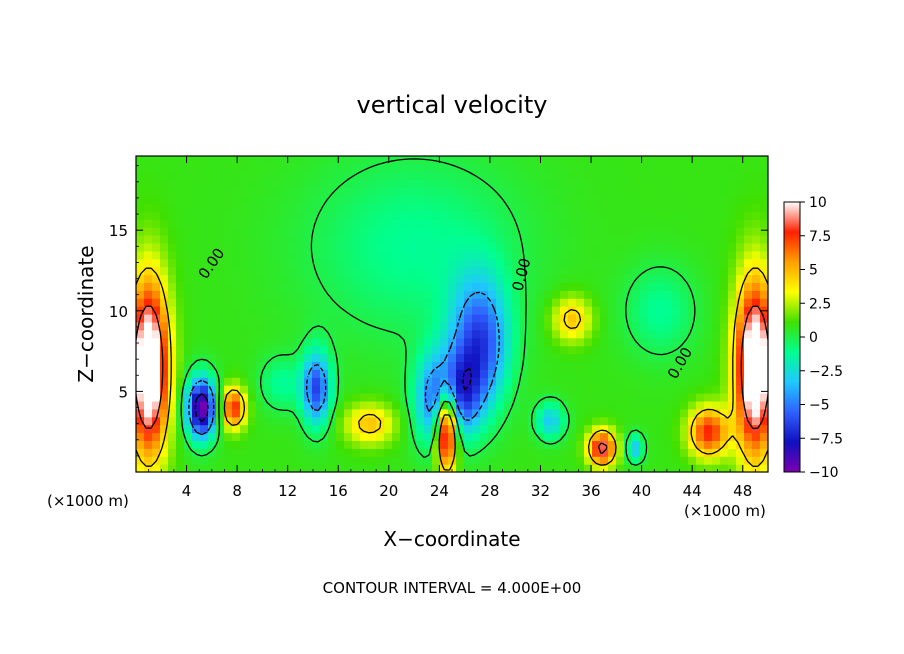 The height and width of the screenshot is (654, 904). Describe the element at coordinates (826, 439) in the screenshot. I see `colorbar-tick-label: −7.5` at that location.